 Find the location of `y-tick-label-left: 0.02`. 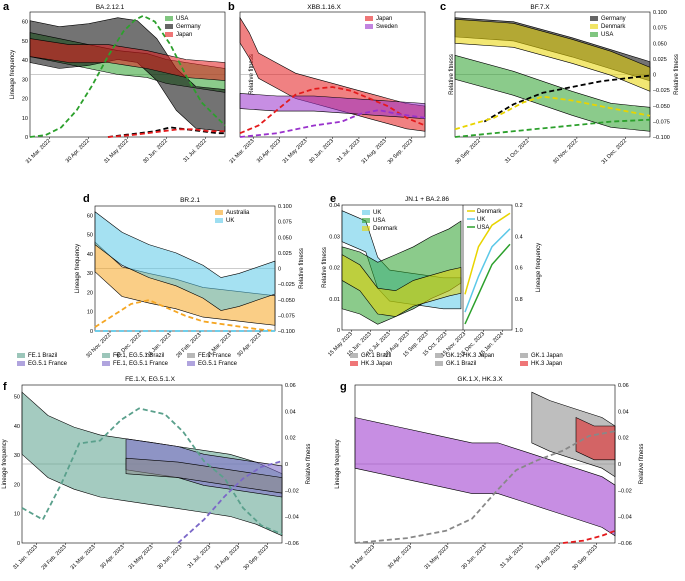

y-tick-label-left: 0.02 is located at coordinates (334, 269).